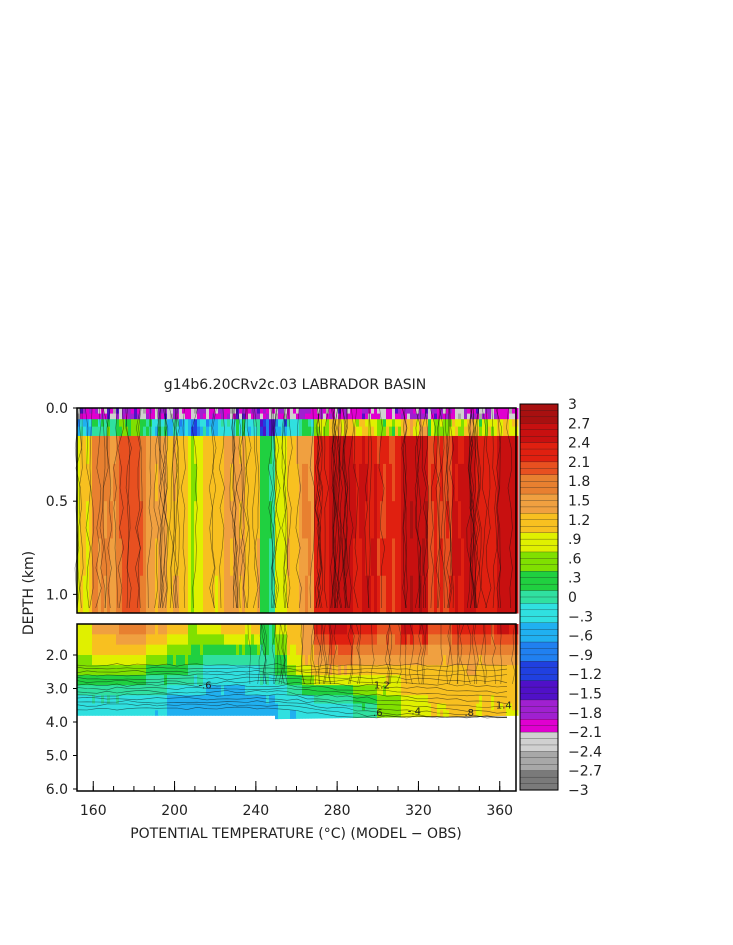 This screenshot has height=945, width=733. Describe the element at coordinates (539, 633) in the screenshot. I see `colorbar-swatch` at that location.